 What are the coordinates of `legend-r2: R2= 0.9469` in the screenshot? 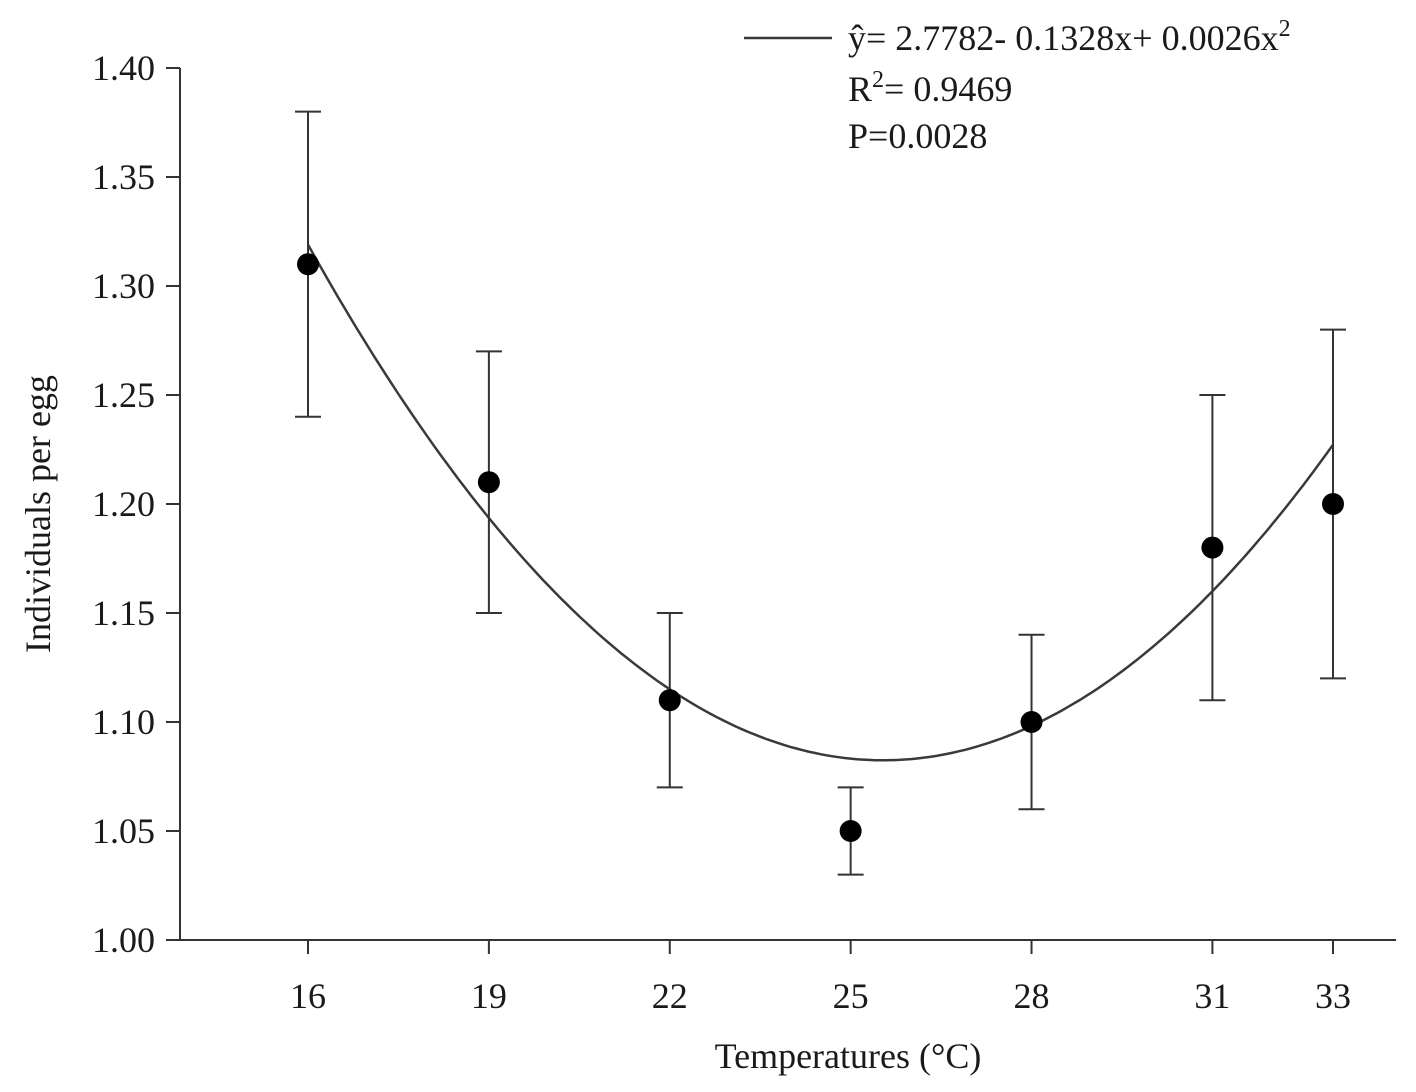 It's located at (930, 88).